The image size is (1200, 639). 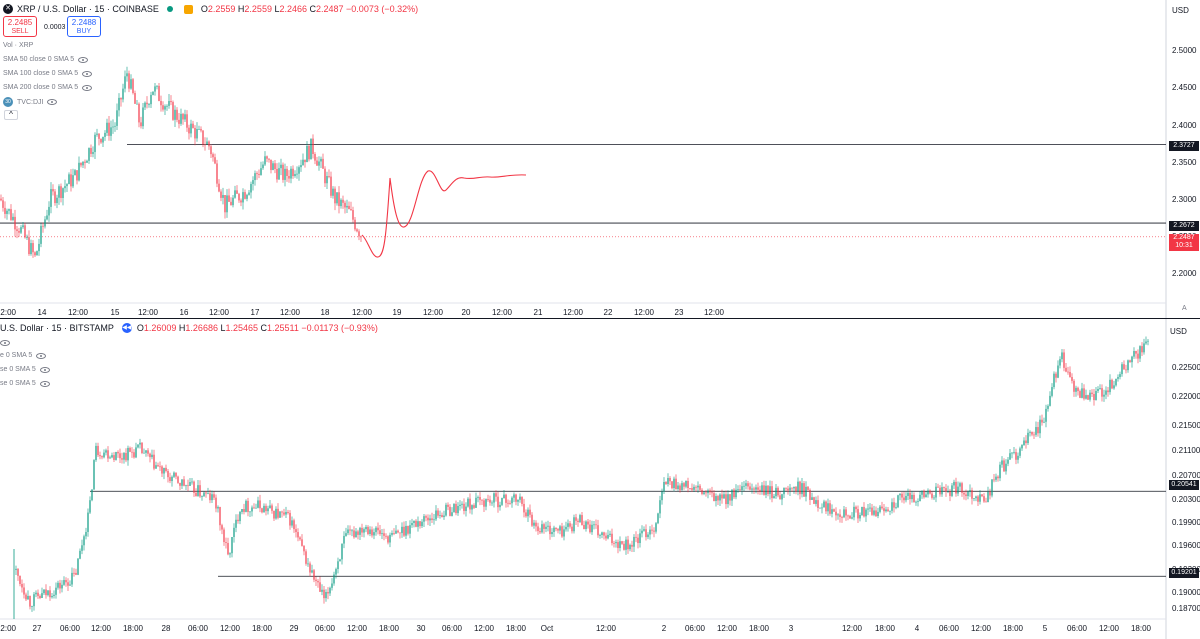 I want to click on visibility-eye-icon-row, so click(x=5, y=343).